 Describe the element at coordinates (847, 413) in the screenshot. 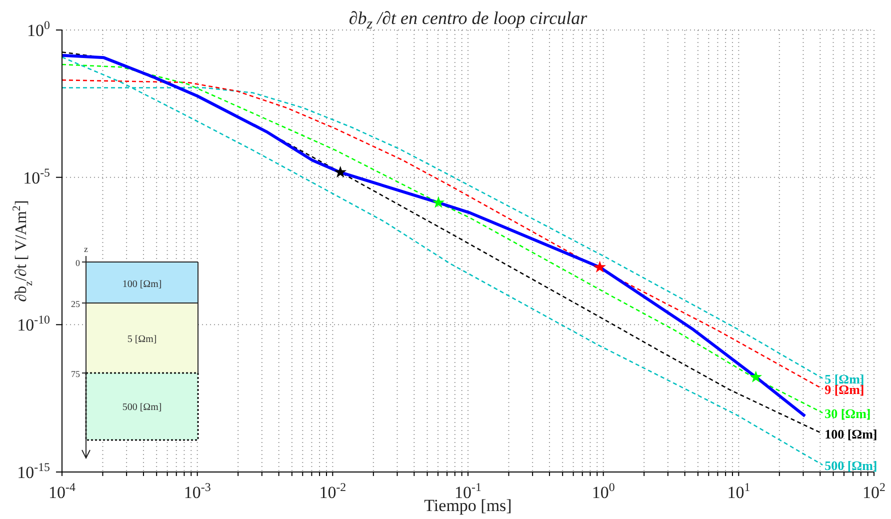

I see `series-label: 30 [Ωm]` at that location.